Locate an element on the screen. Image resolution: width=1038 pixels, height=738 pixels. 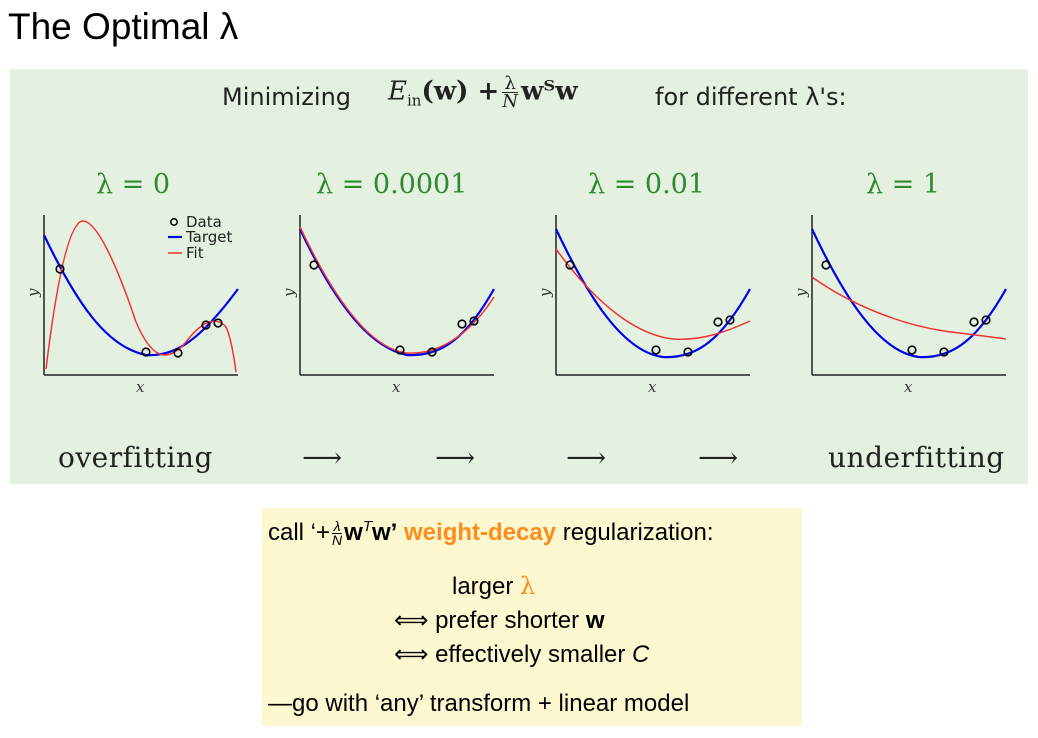
header-prefix: Minimizing is located at coordinates (287, 97).